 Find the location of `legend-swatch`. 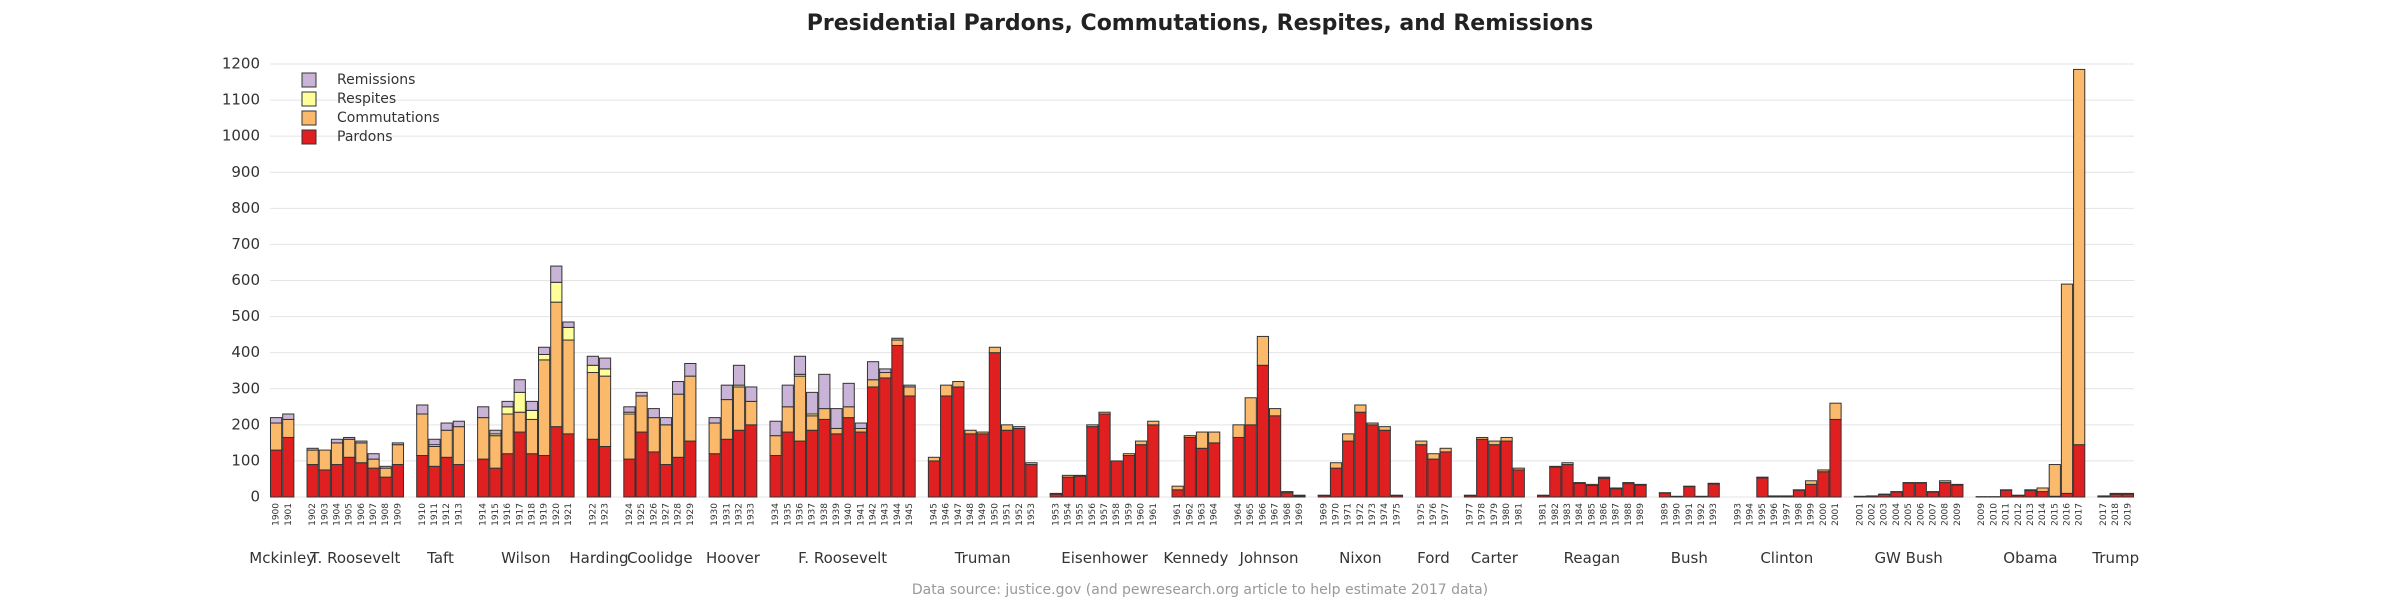

legend-swatch is located at coordinates (309, 118).